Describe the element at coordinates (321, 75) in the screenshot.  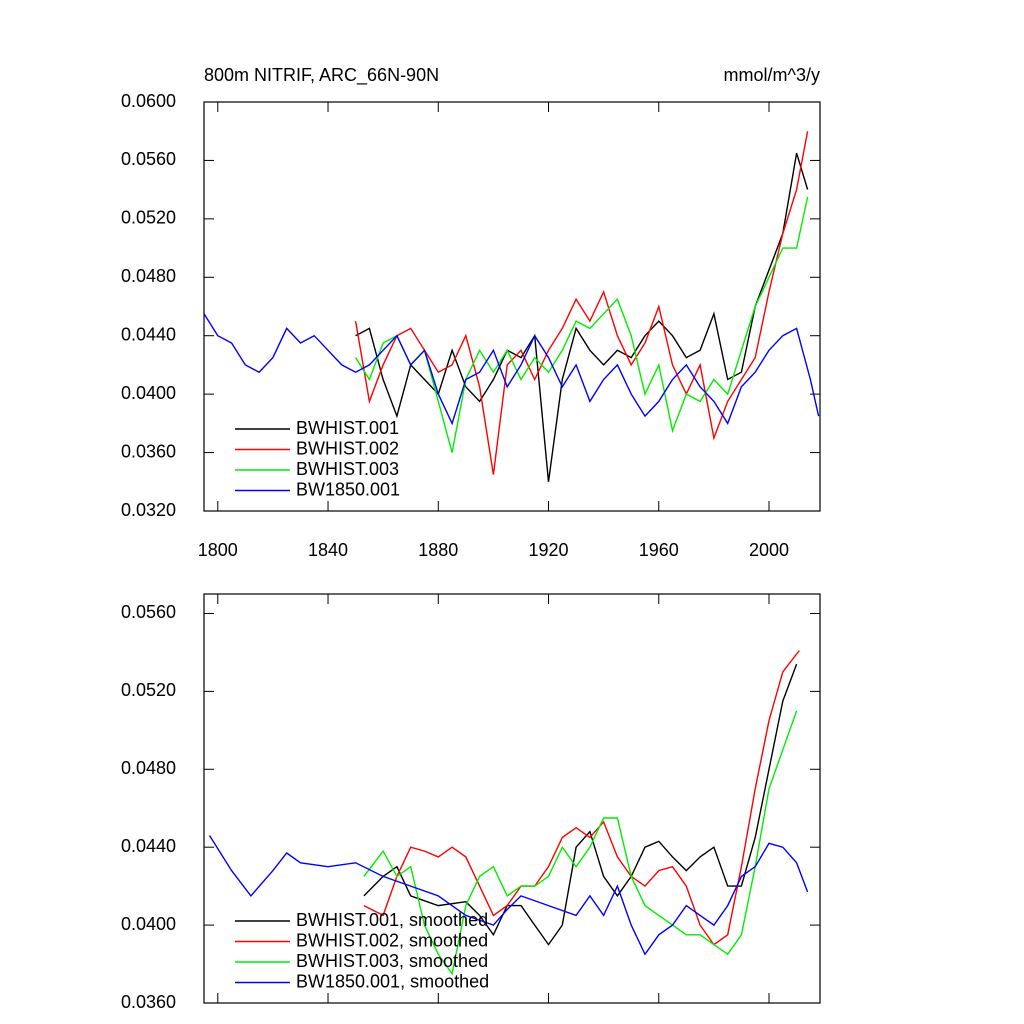
I see `chart-title: 800m NITRIF, ARC_66N-90N` at that location.